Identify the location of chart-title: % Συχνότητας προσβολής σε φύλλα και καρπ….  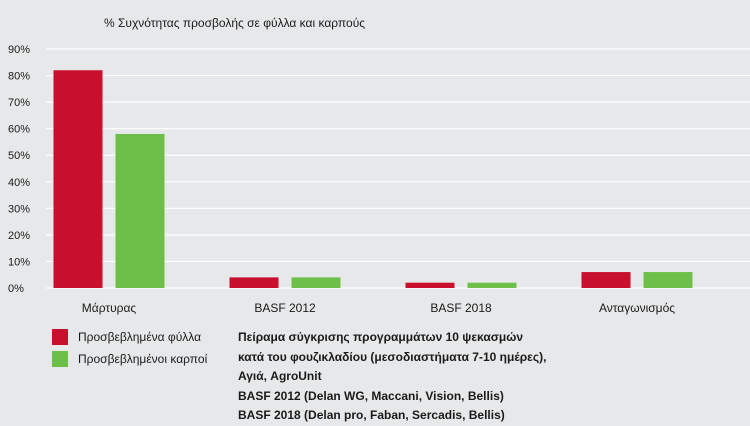
(235, 23).